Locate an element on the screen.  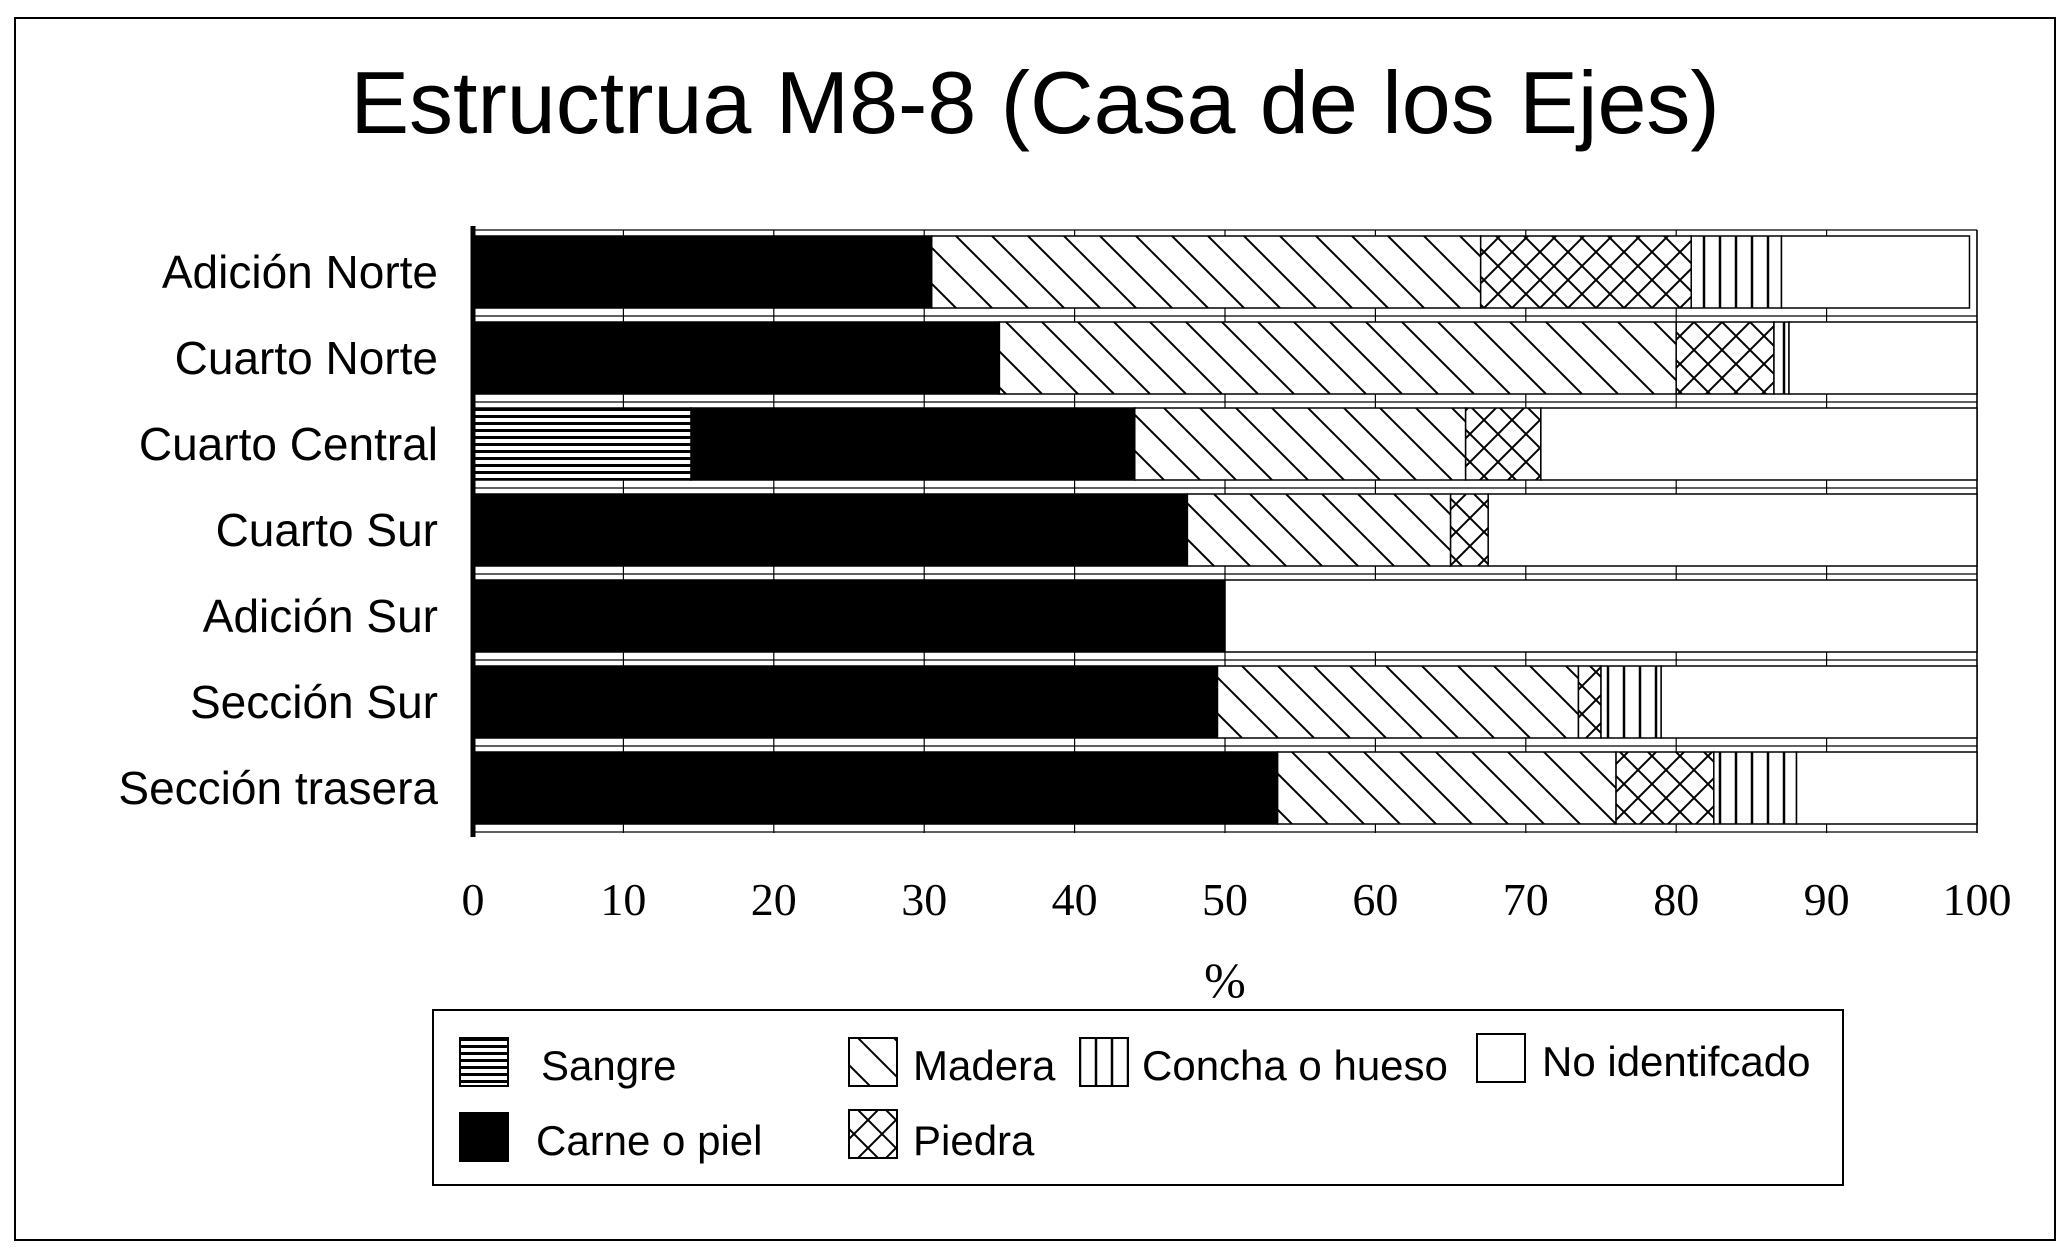
legend-label: Piedra is located at coordinates (974, 1140).